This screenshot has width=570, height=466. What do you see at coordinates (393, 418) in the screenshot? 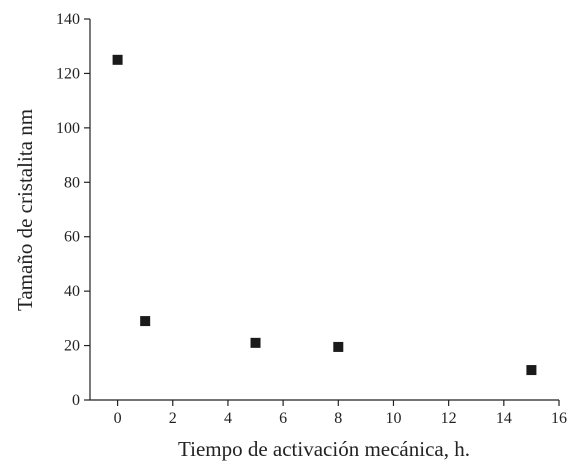
I see `x-tick-label: 10` at bounding box center [393, 418].